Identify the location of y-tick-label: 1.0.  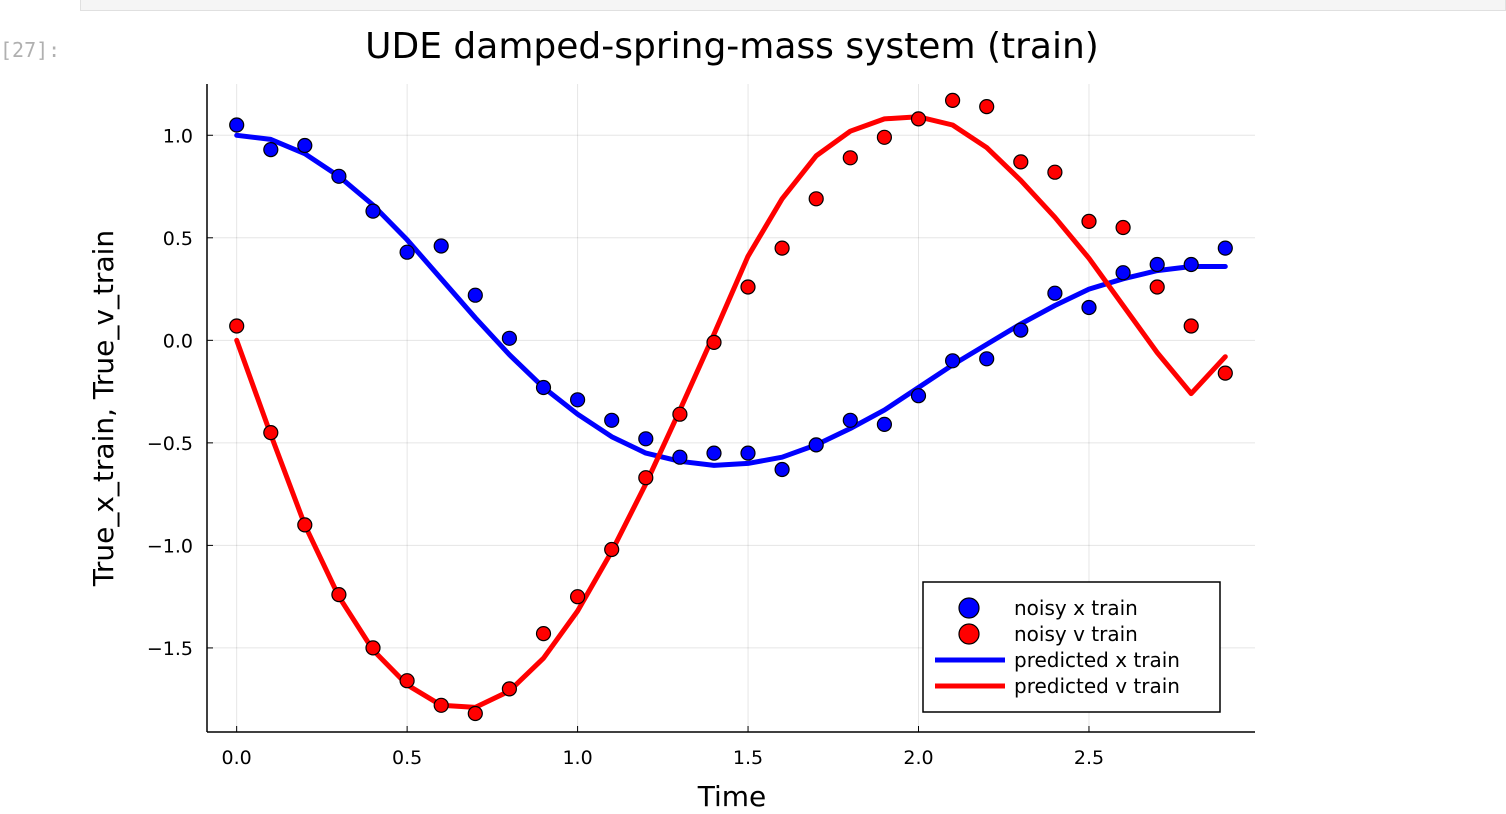
(178, 136).